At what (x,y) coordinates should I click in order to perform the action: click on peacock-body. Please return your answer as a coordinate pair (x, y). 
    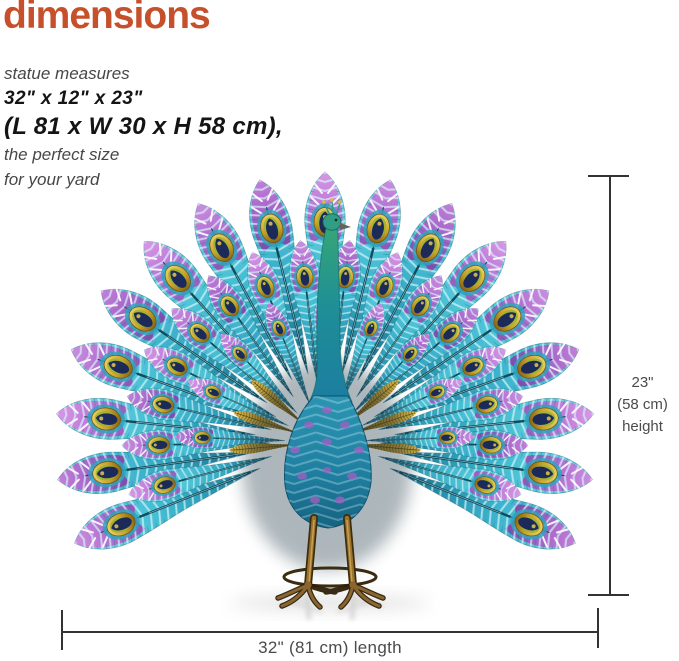
    Looking at the image, I should click on (327, 462).